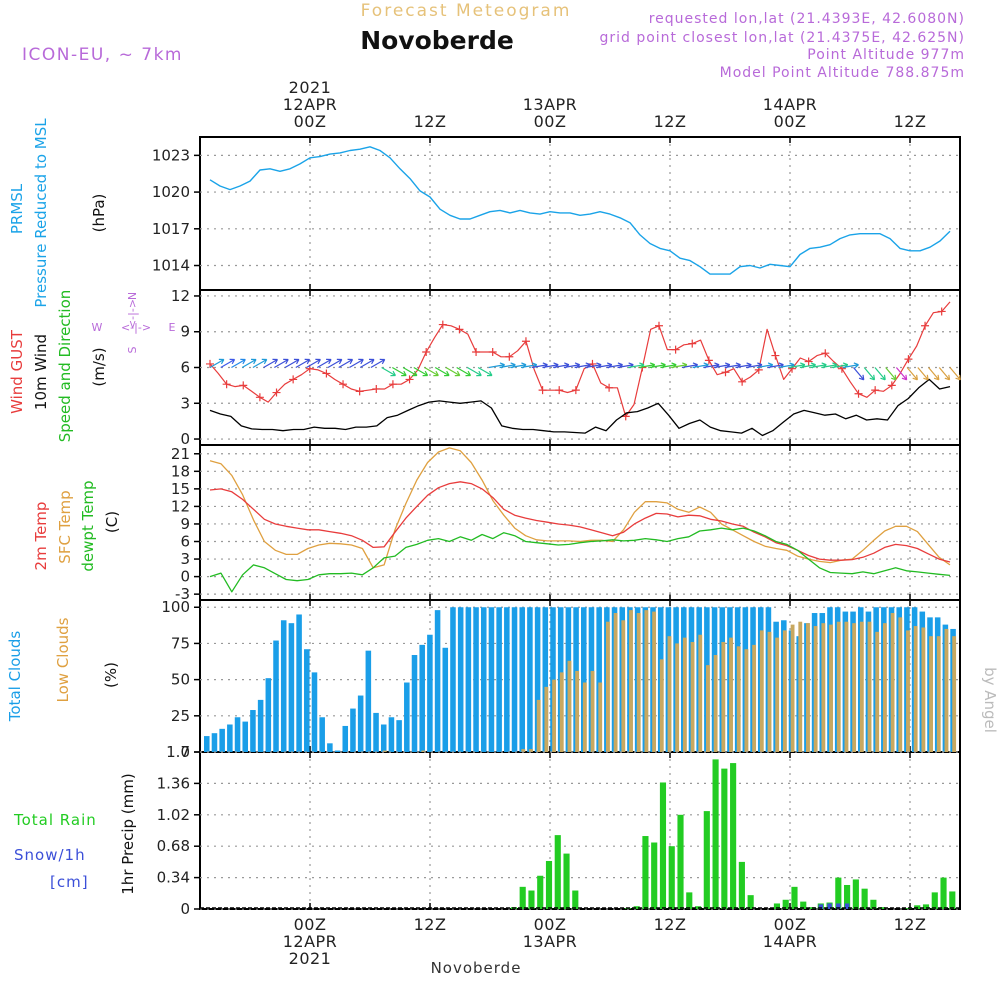  What do you see at coordinates (65, 526) in the screenshot?
I see `label-sfc-temp: SFC Temp` at bounding box center [65, 526].